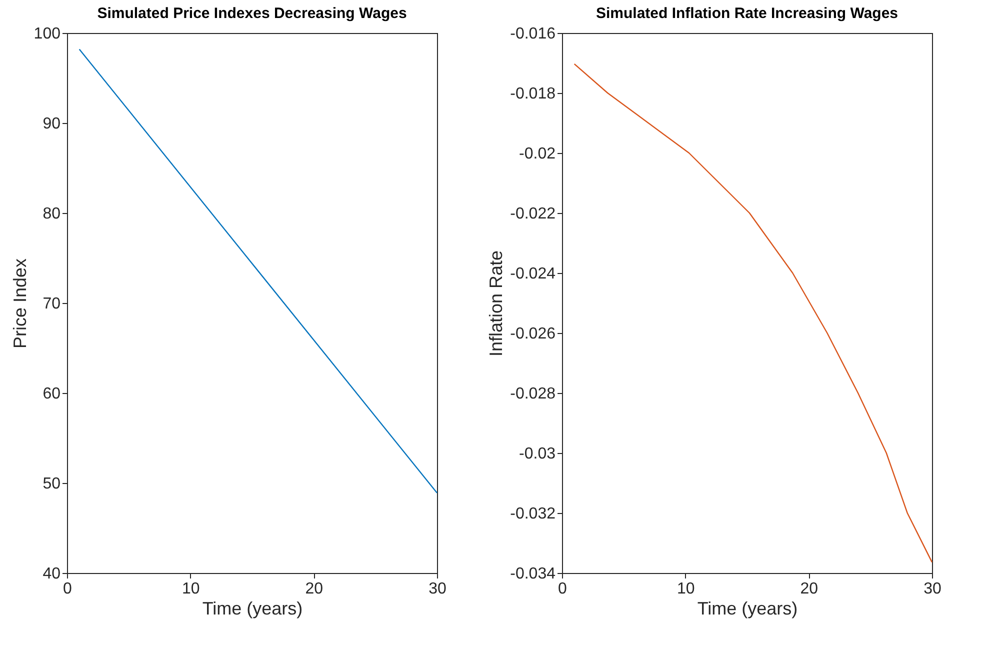  What do you see at coordinates (51, 304) in the screenshot?
I see `y-tick-label: 70` at bounding box center [51, 304].